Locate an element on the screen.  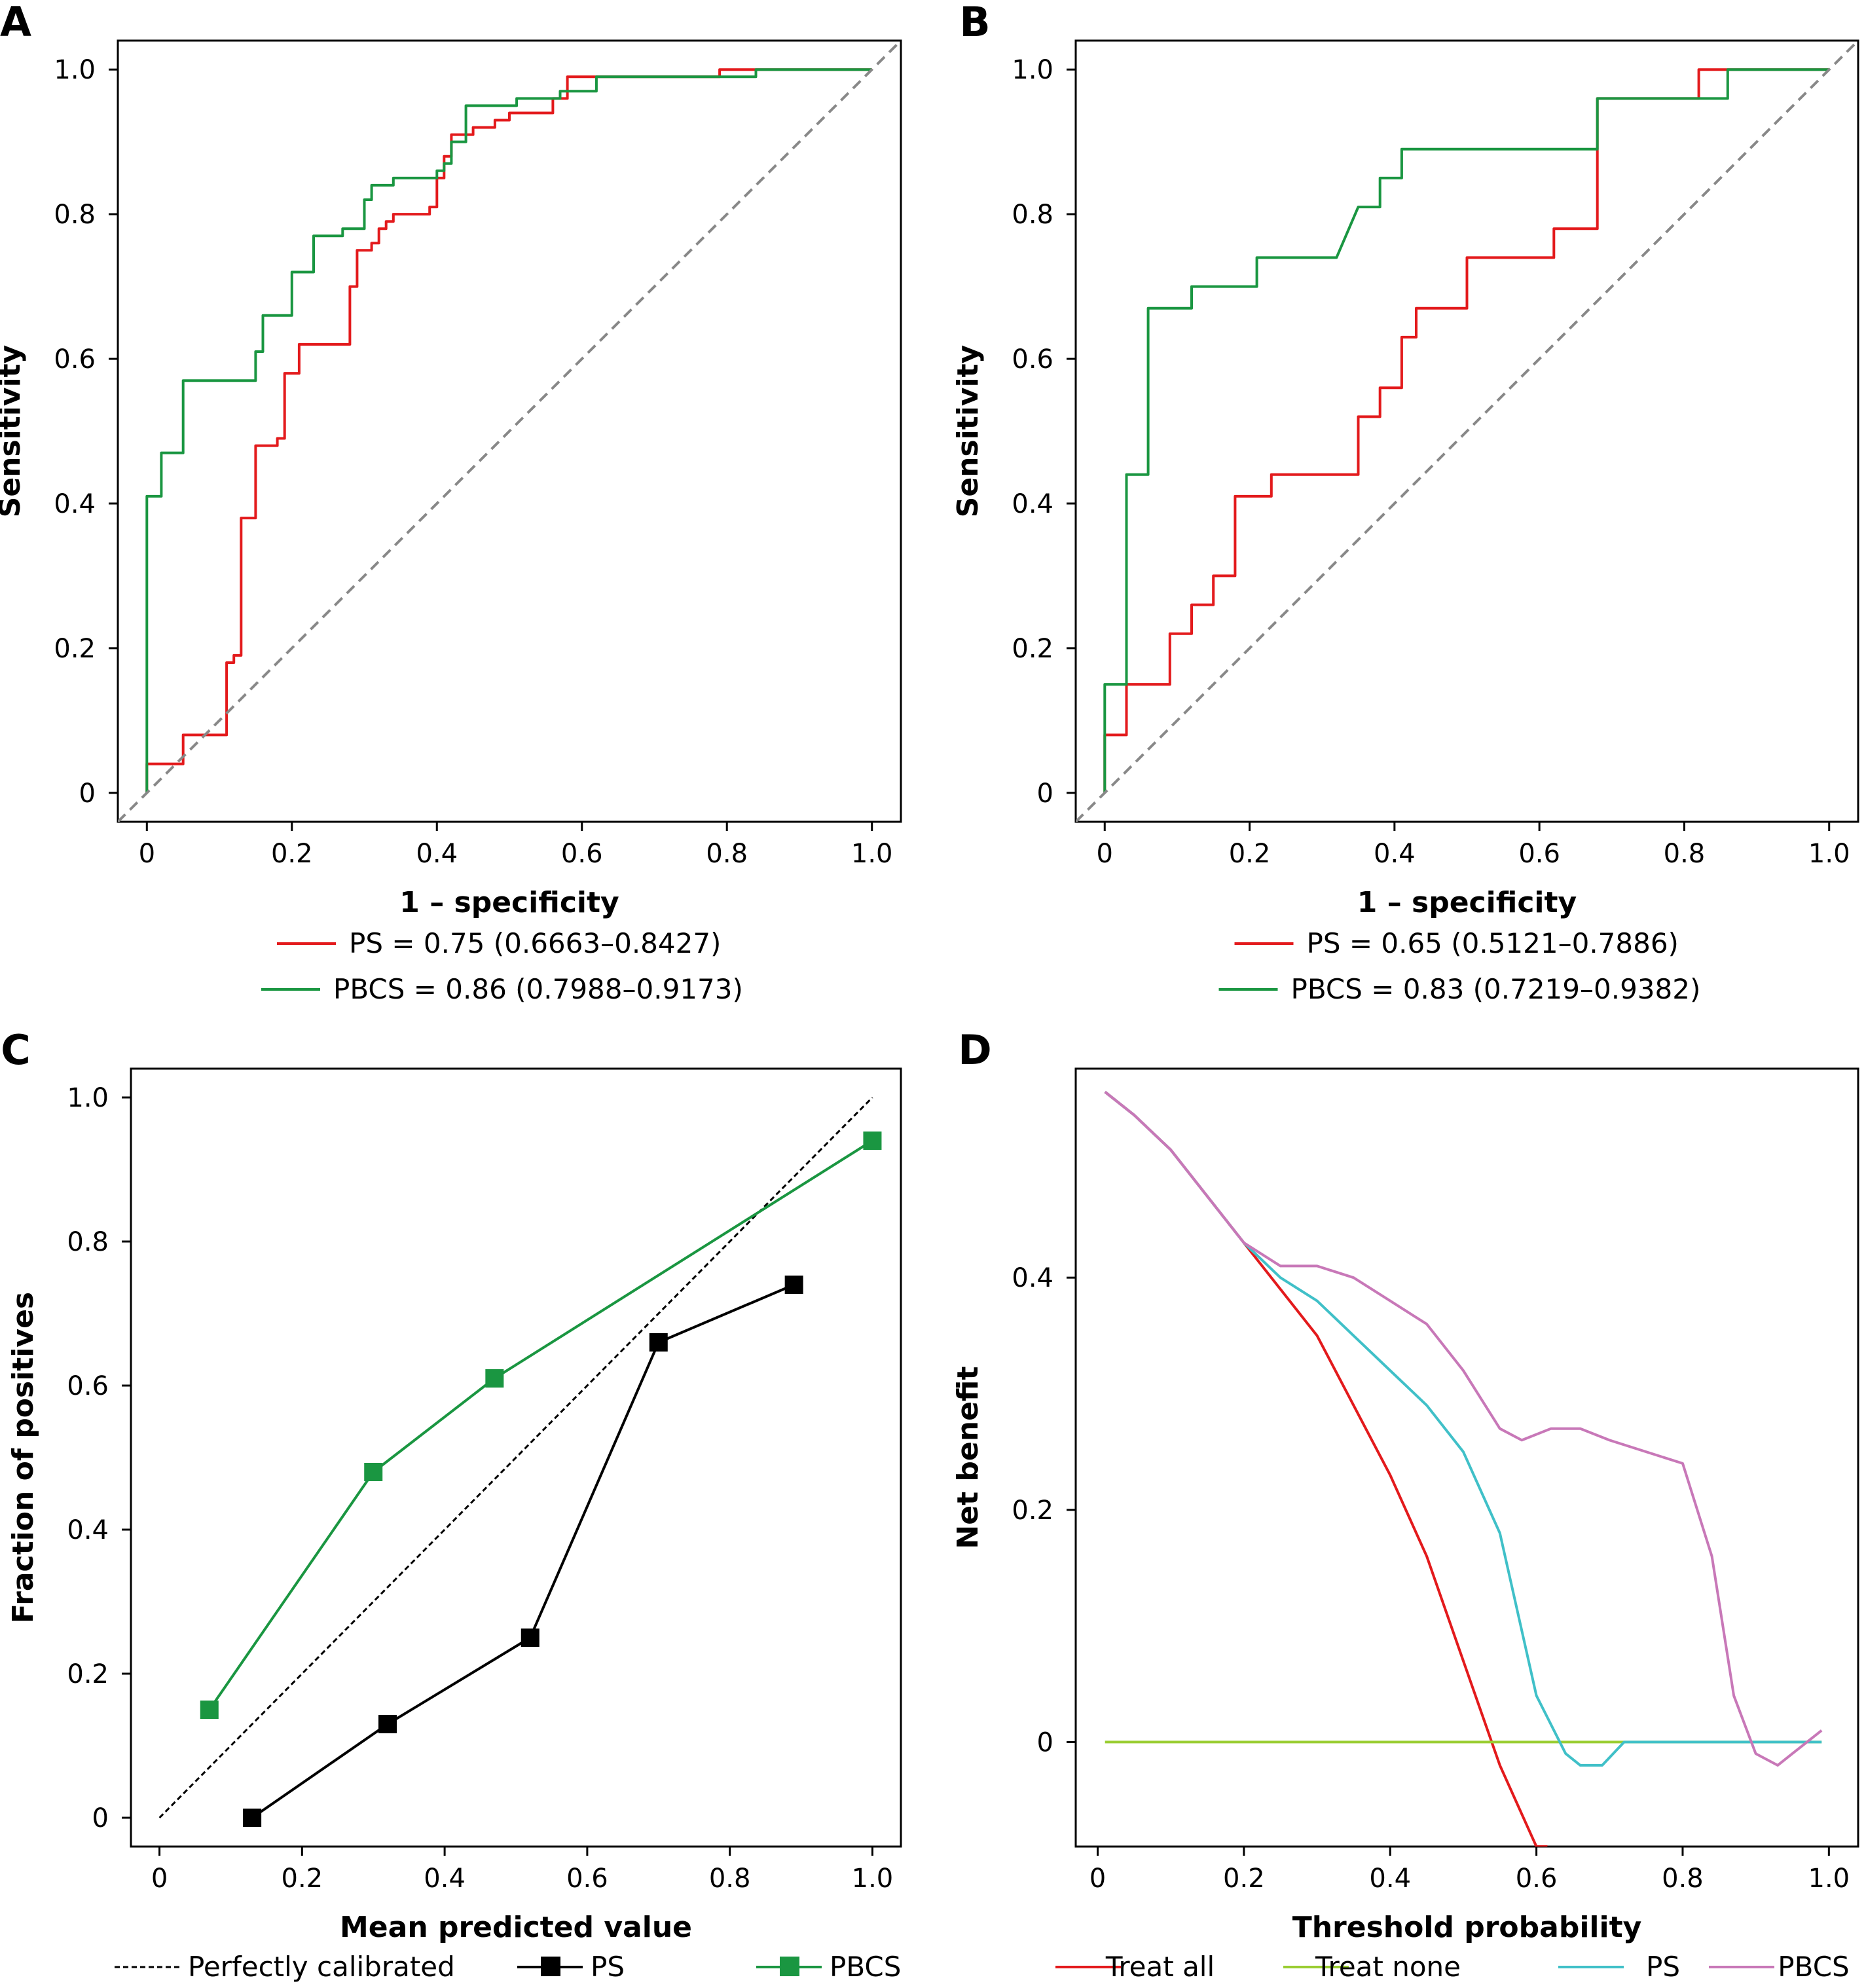
perfectly-calibrated-line is located at coordinates (516, 1457).